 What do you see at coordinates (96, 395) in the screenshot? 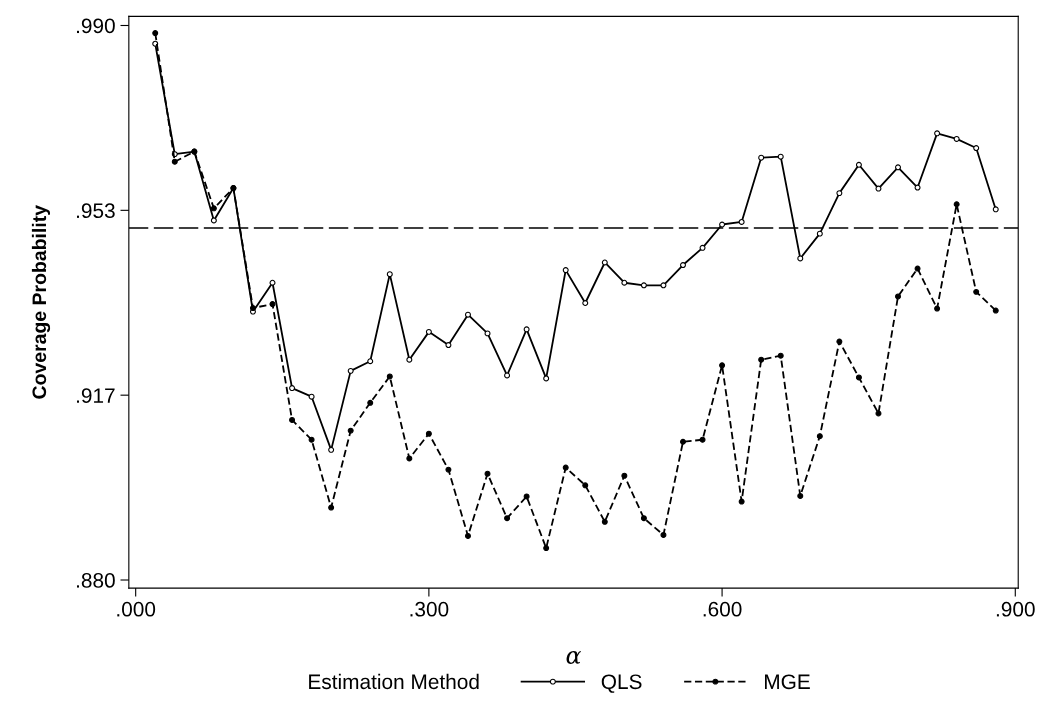
I see `y-tick-label: .917` at bounding box center [96, 395].